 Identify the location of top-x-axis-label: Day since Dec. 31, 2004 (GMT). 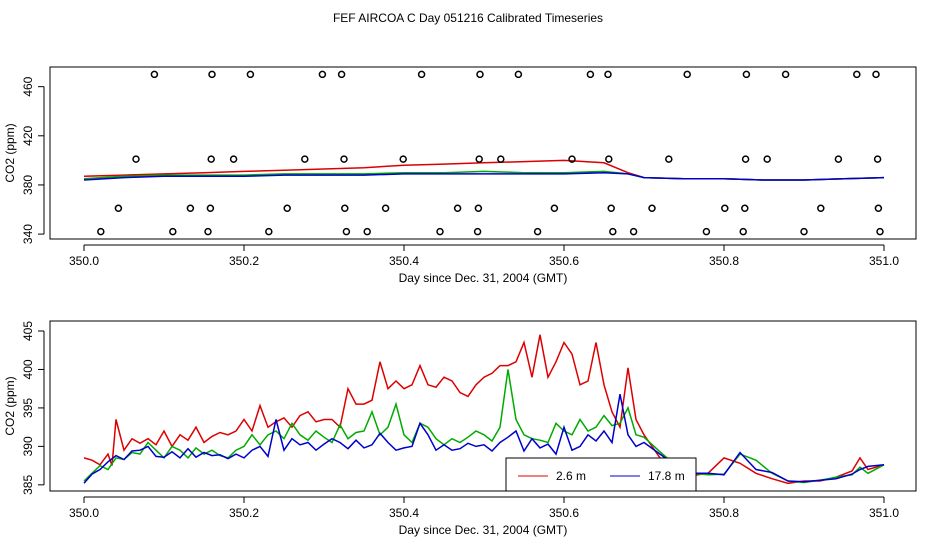
(483, 278).